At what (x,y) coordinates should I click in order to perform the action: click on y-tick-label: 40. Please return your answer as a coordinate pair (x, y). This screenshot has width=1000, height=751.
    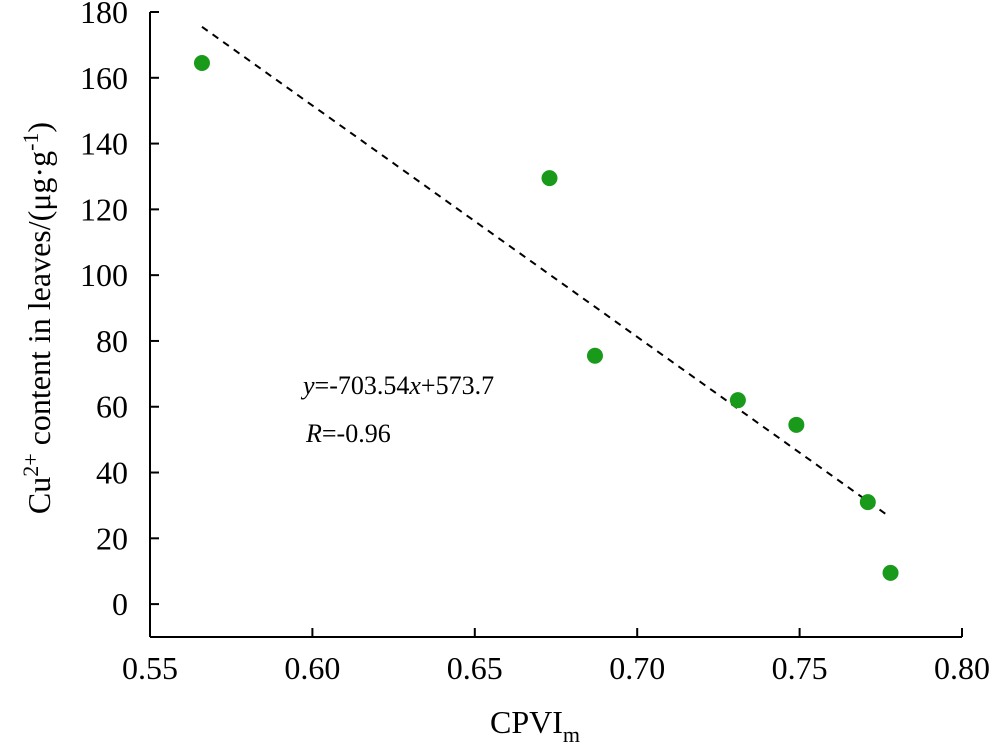
    Looking at the image, I should click on (112, 473).